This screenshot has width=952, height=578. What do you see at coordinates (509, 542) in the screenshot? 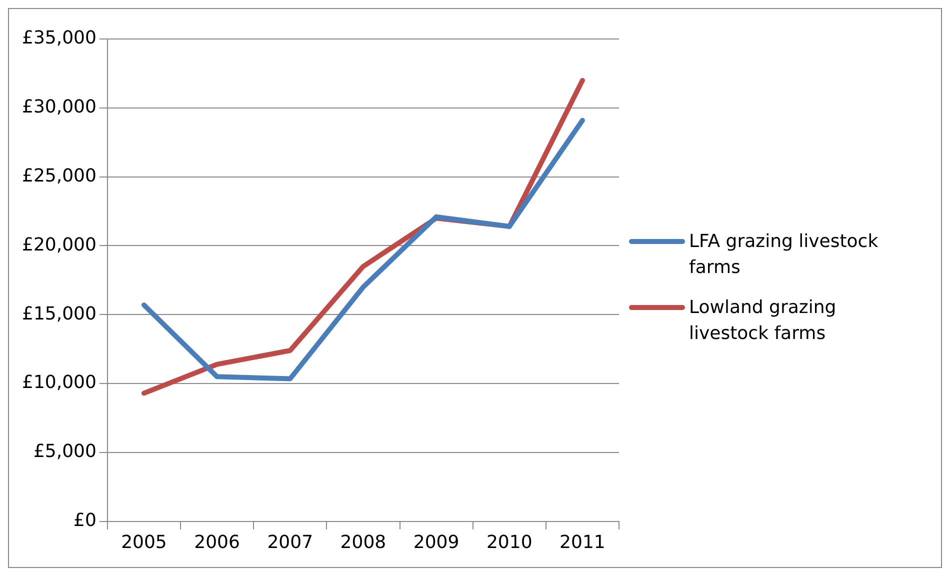
I see `x-tick-label: 2010` at bounding box center [509, 542].